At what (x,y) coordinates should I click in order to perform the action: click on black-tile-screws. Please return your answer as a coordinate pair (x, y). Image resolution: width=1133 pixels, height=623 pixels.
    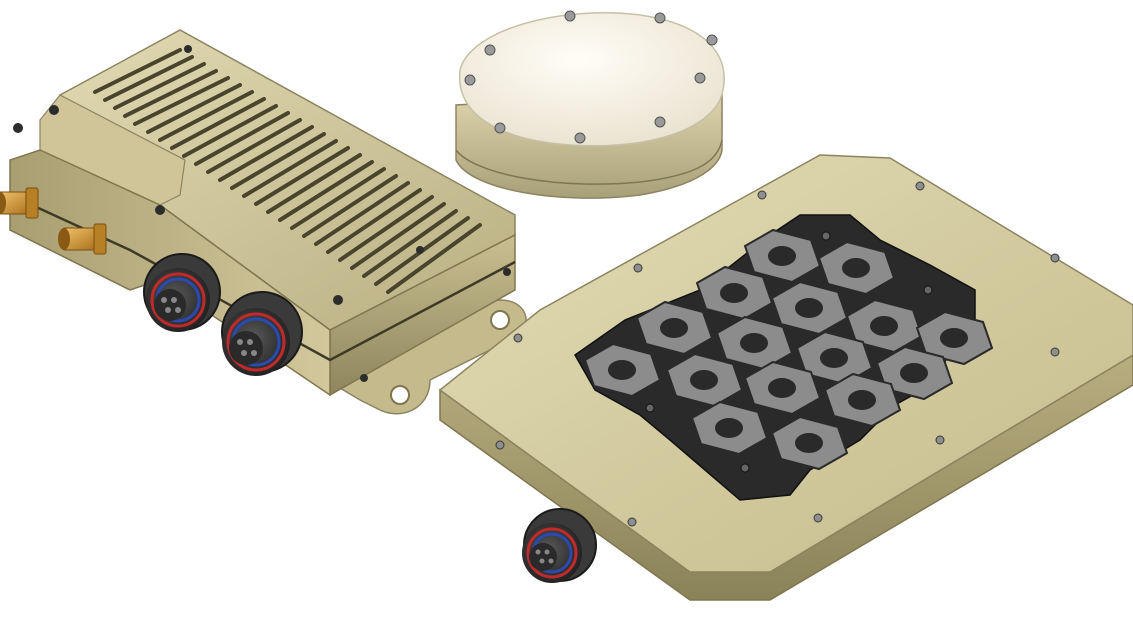
    Looking at the image, I should click on (789, 352).